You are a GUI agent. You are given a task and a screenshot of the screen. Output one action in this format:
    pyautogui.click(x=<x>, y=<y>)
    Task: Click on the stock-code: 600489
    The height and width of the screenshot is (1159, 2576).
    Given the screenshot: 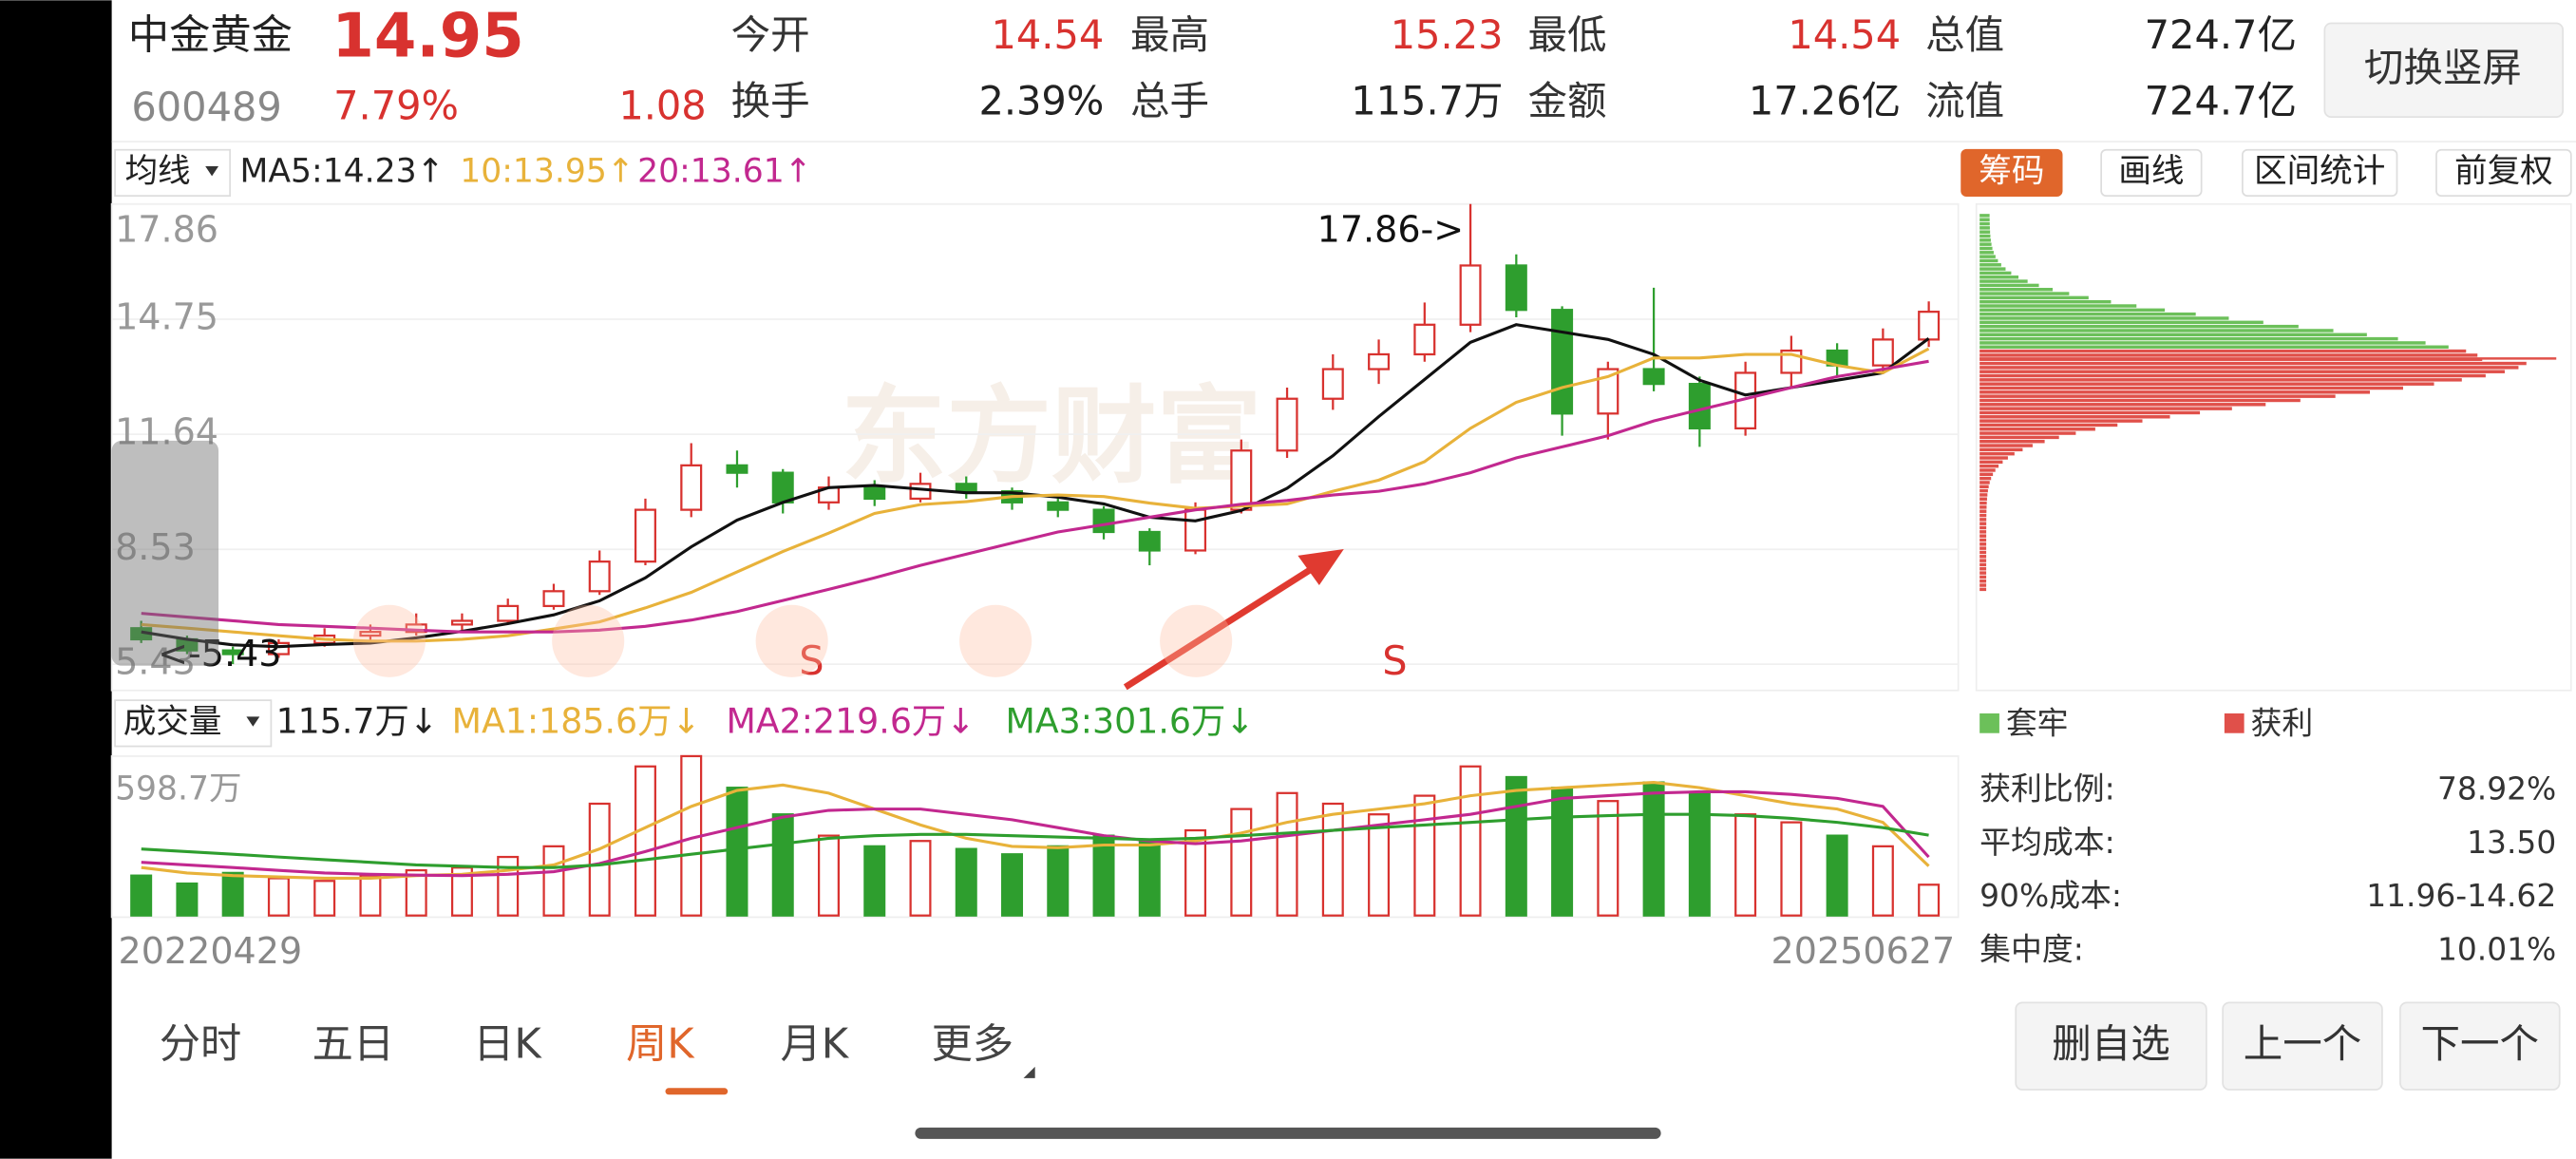 What is the action you would take?
    pyautogui.click(x=206, y=107)
    